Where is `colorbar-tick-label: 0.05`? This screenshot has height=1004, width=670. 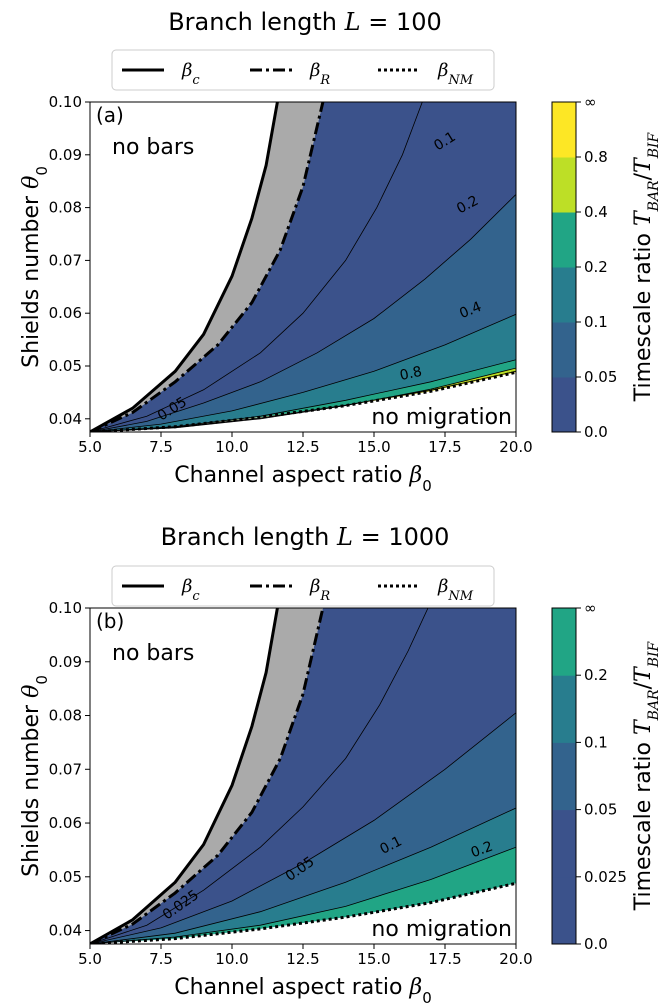 colorbar-tick-label: 0.05 is located at coordinates (600, 377).